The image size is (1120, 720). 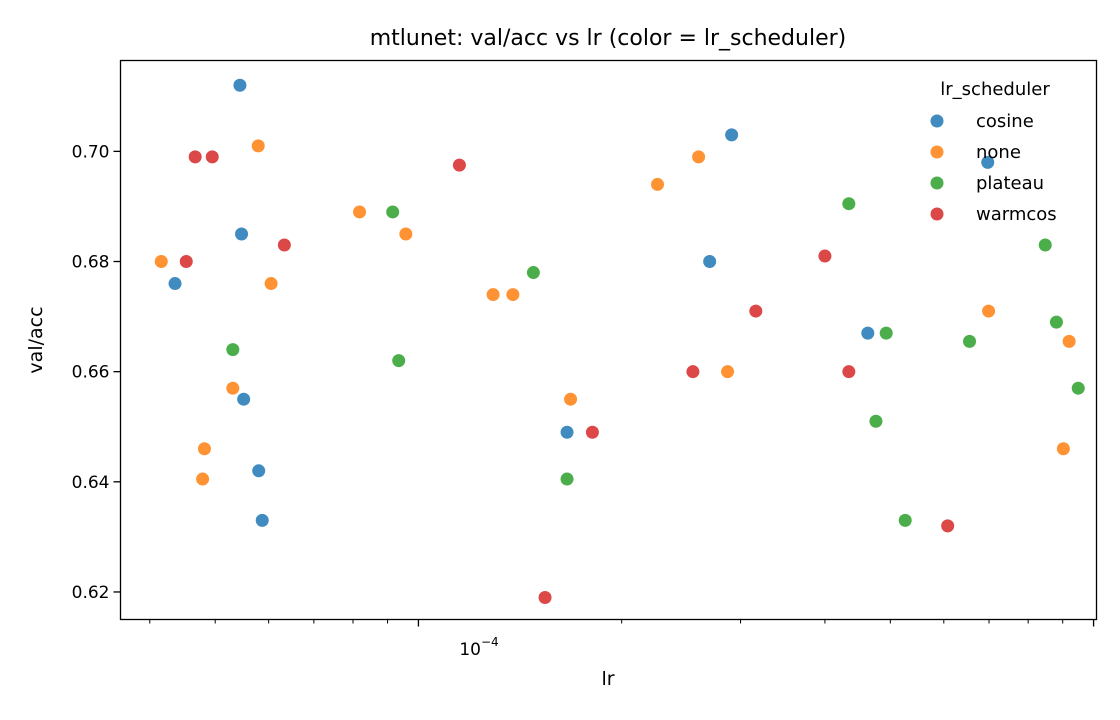 What do you see at coordinates (478, 647) in the screenshot?
I see `x-tick-label-1e-4: 10−4` at bounding box center [478, 647].